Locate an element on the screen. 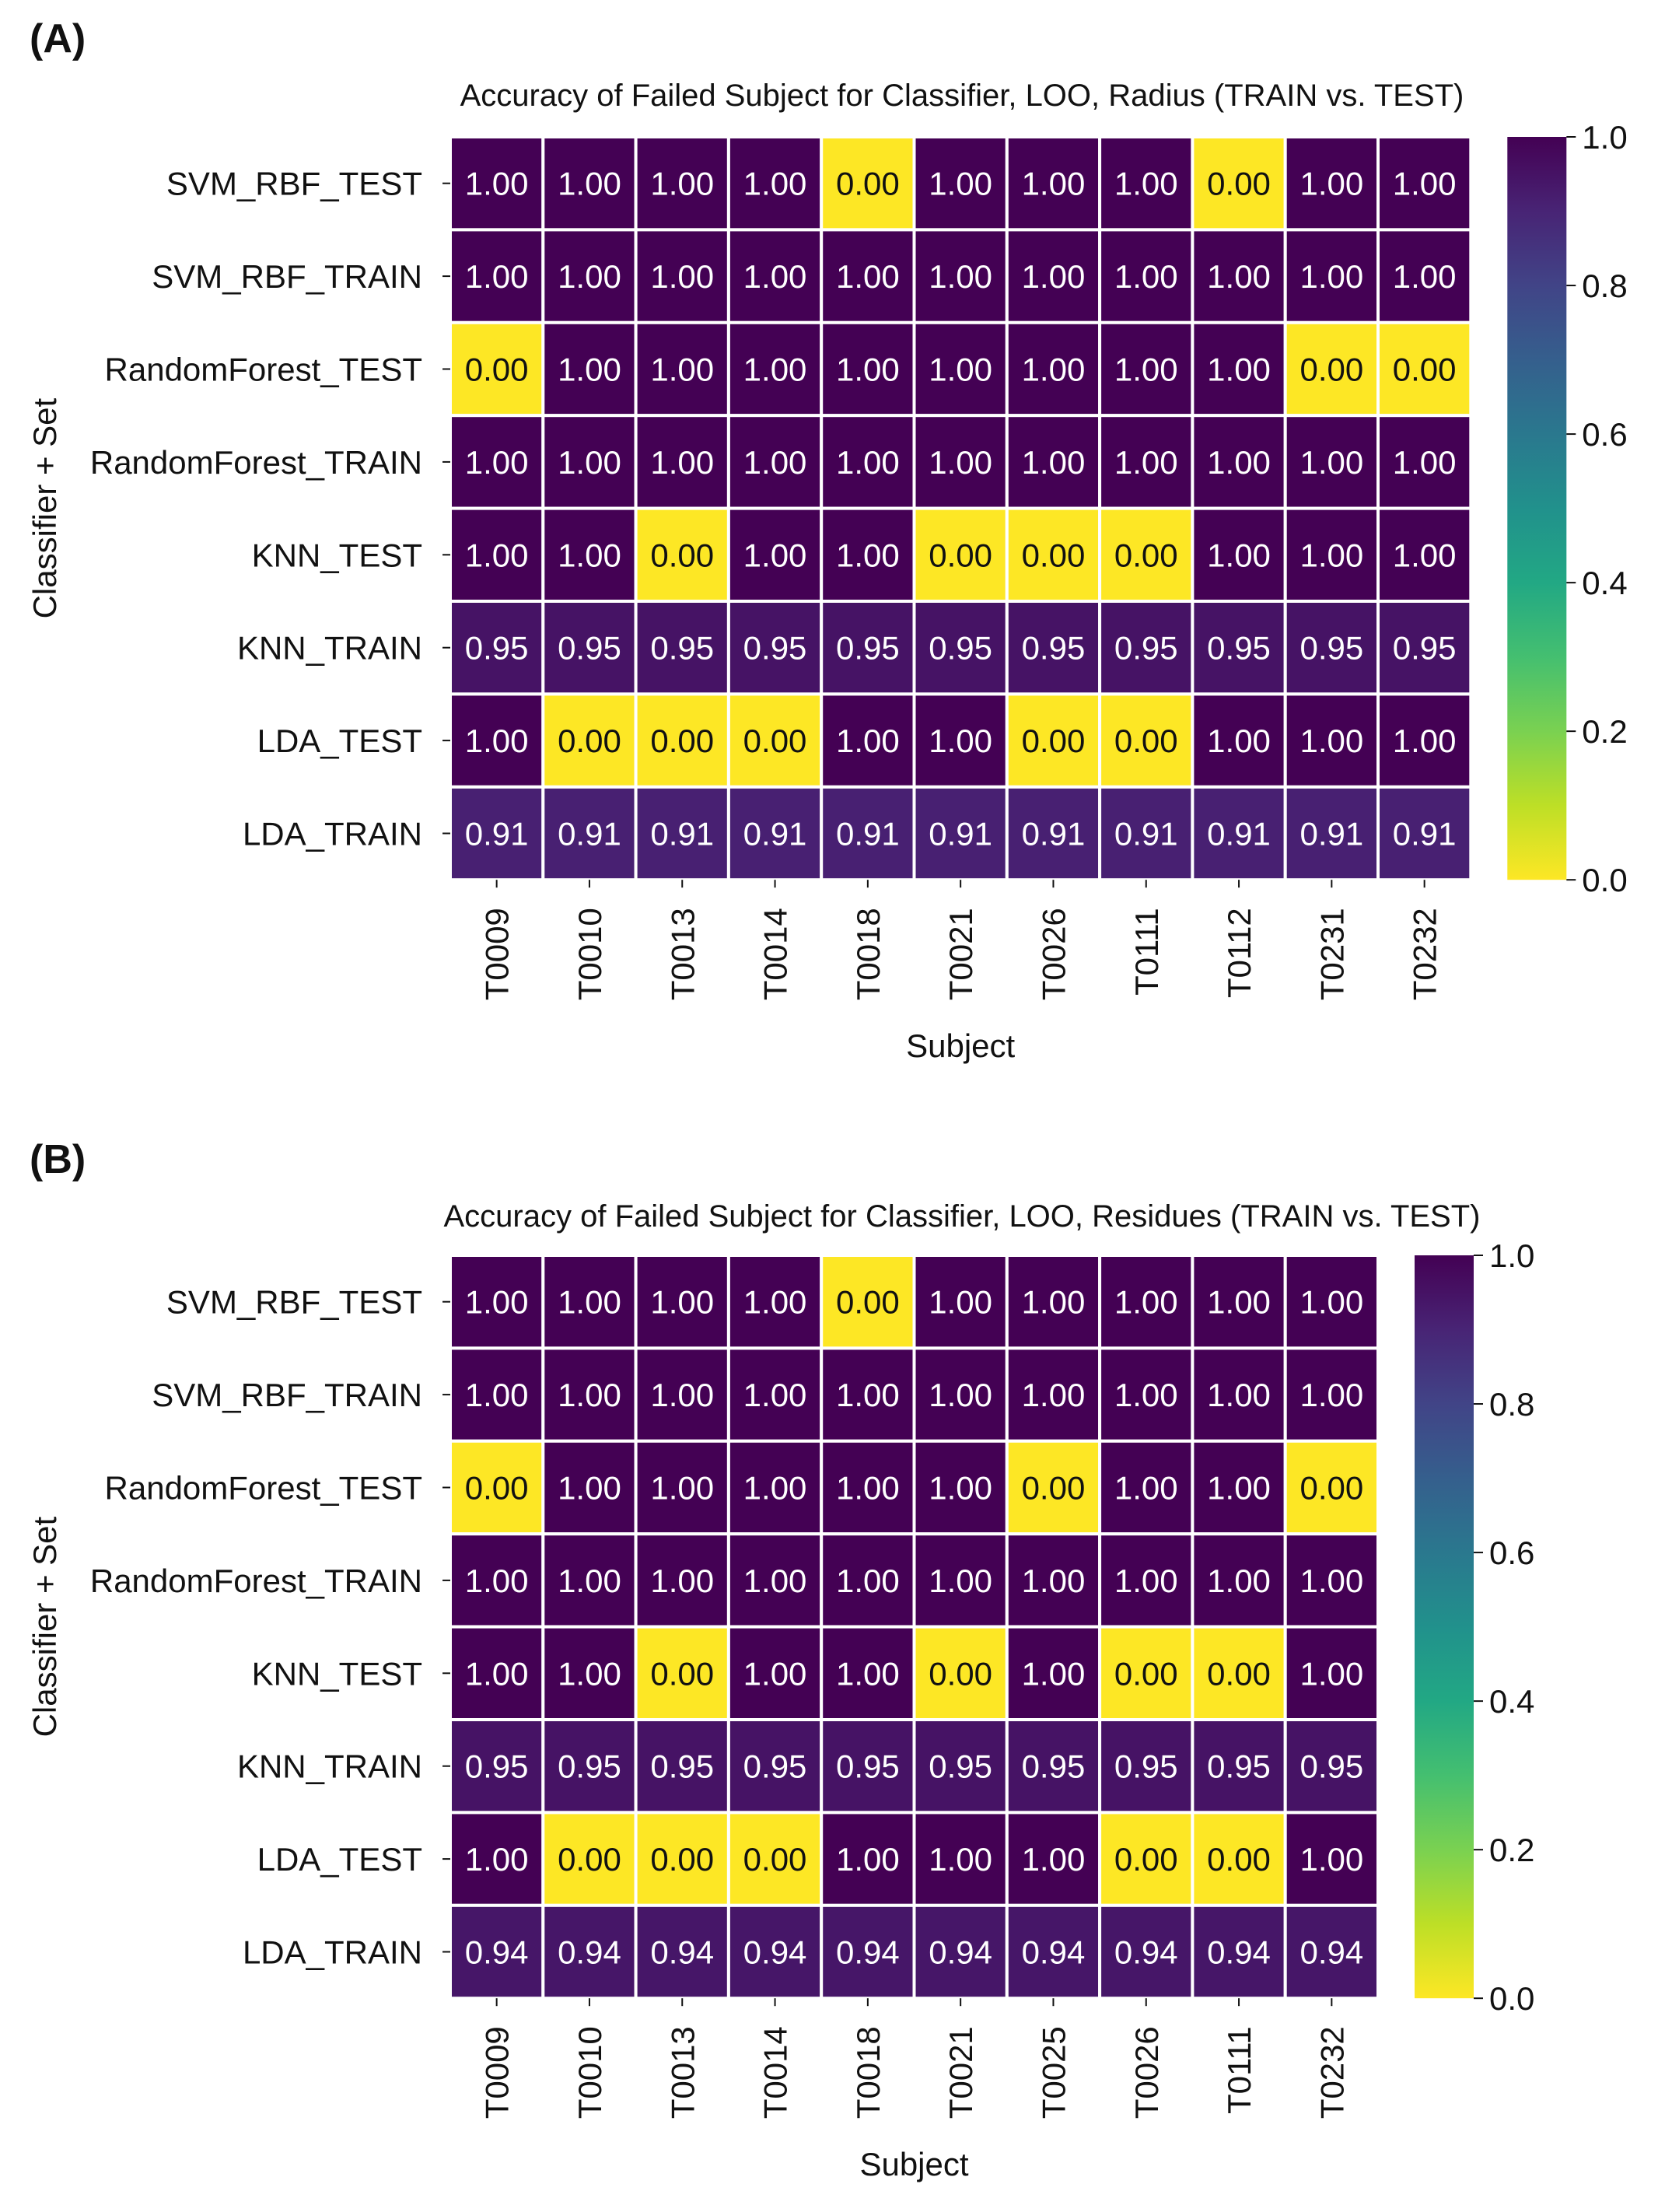 Image resolution: width=1672 pixels, height=2212 pixels. y-tick-label: LDA_TRAIN is located at coordinates (332, 834).